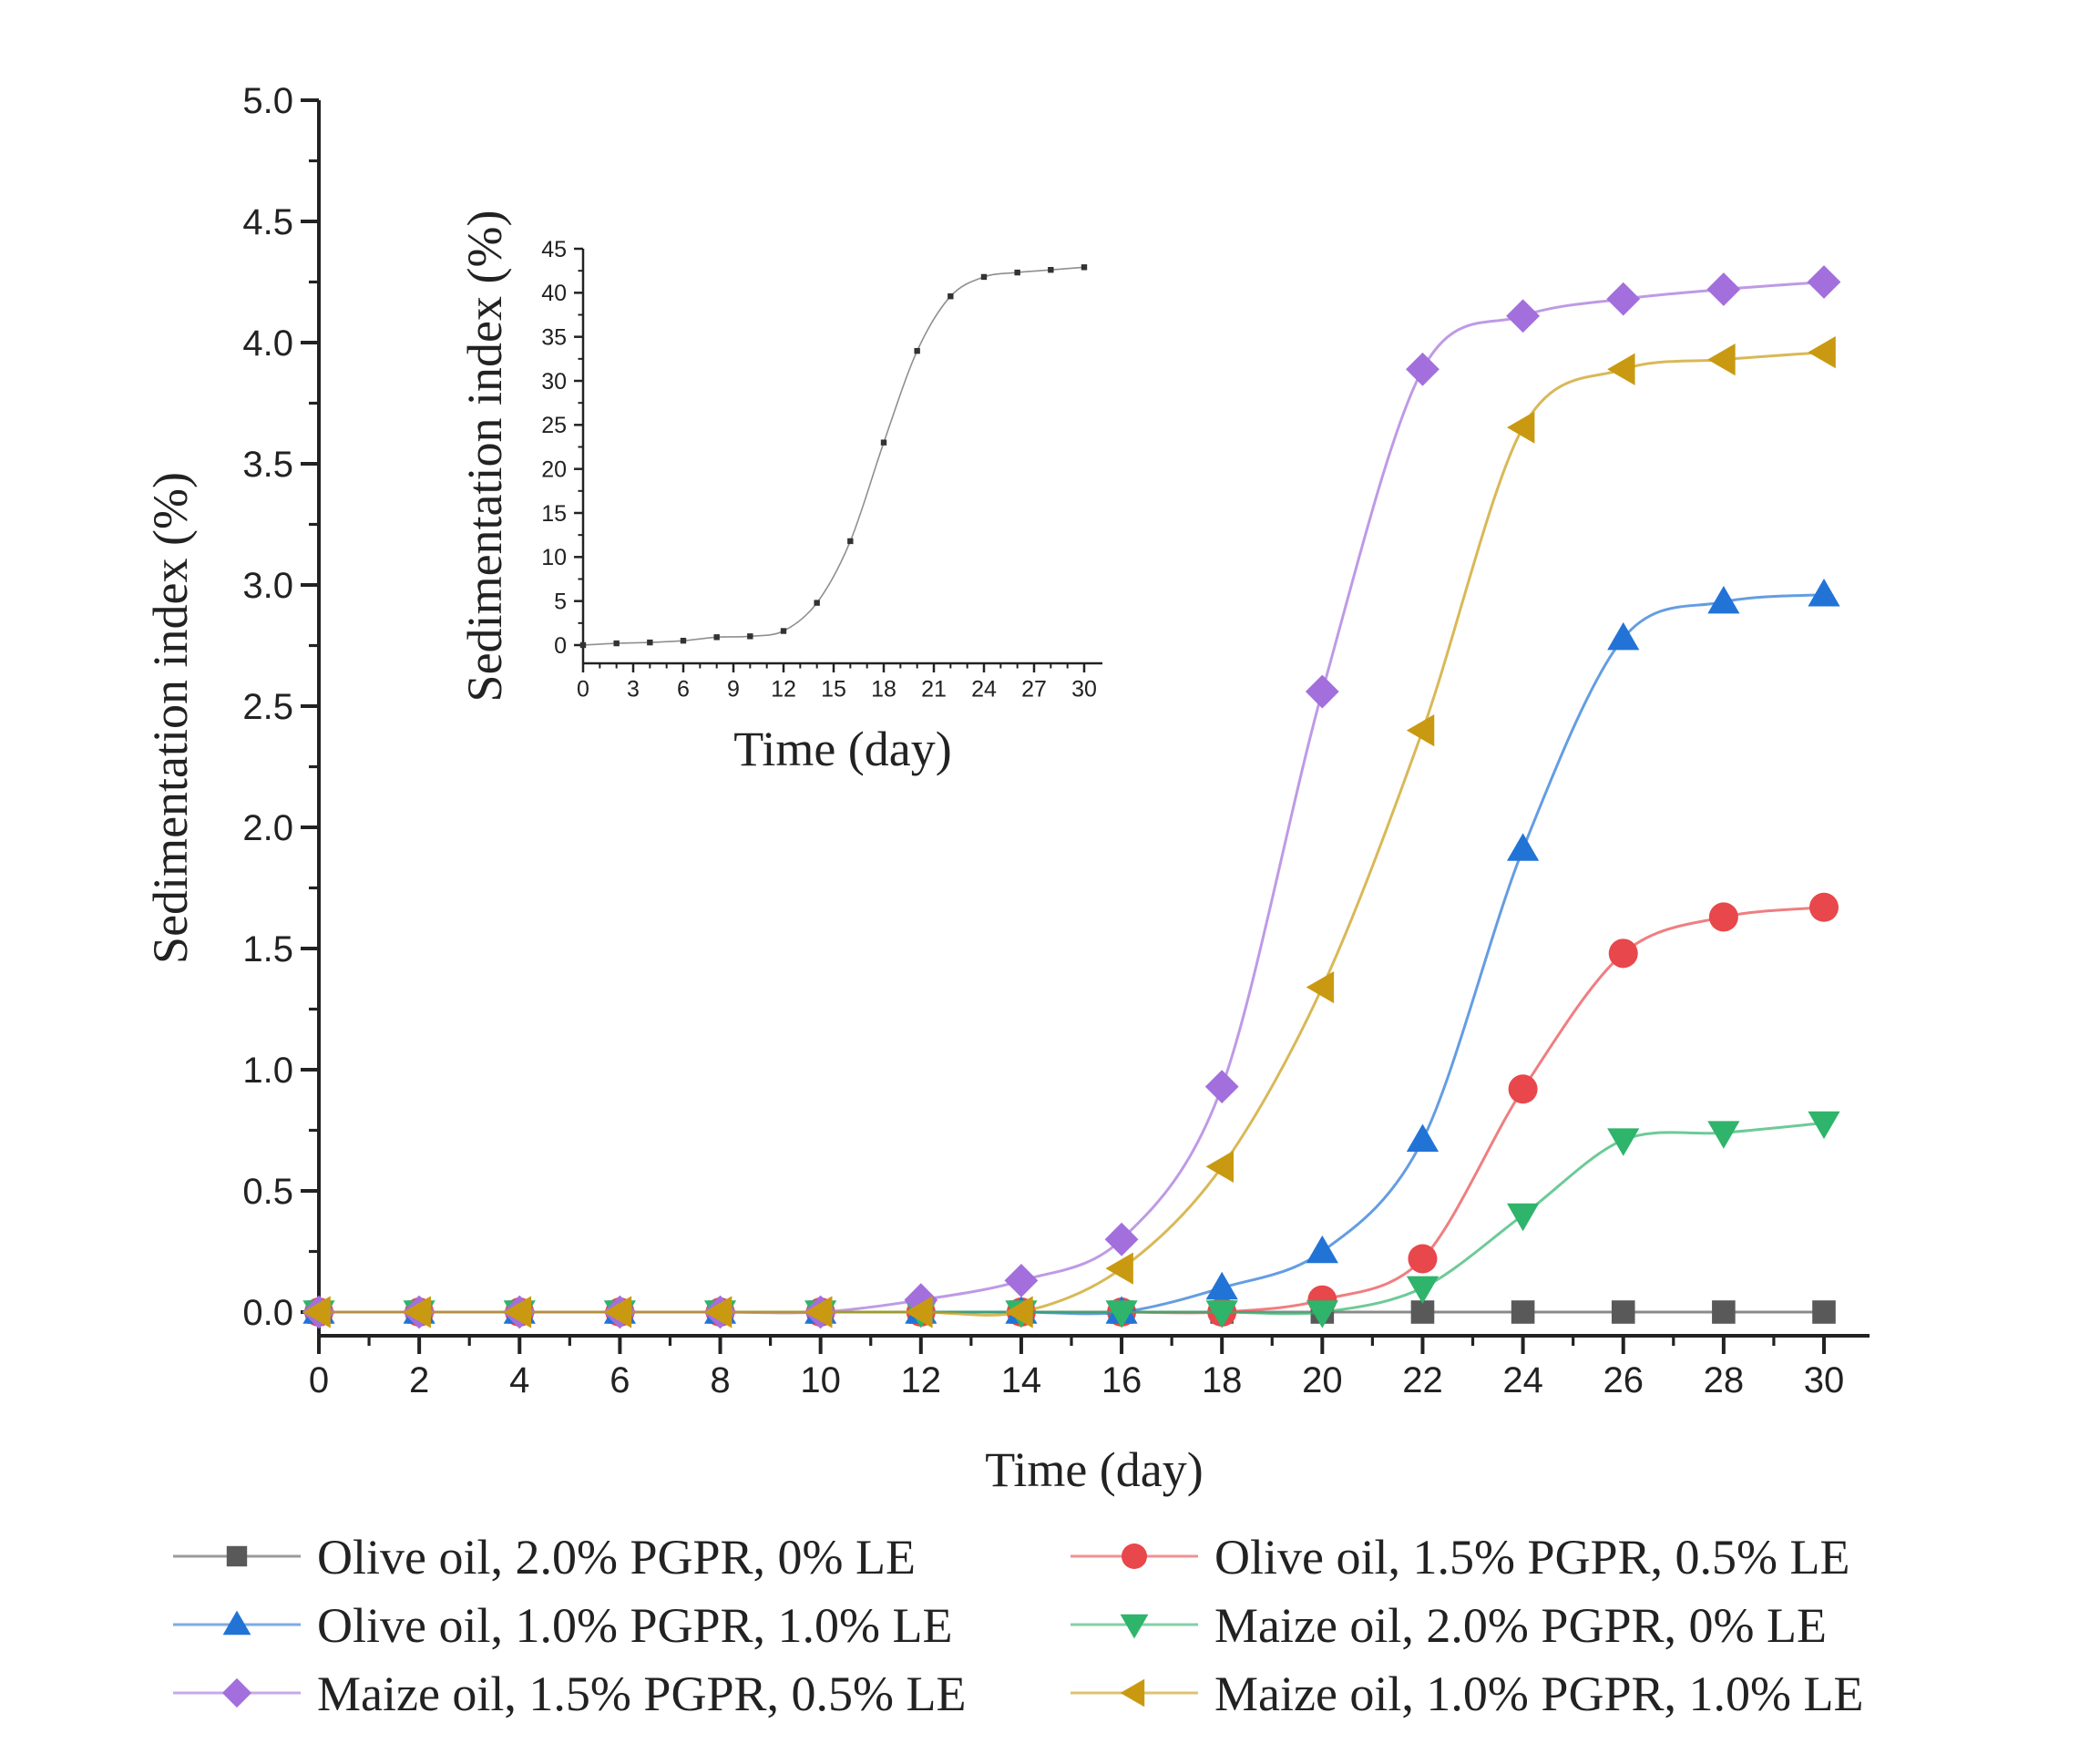 Image resolution: width=2090 pixels, height=1764 pixels. What do you see at coordinates (554, 294) in the screenshot?
I see `inset-y-tick-label: 40` at bounding box center [554, 294].